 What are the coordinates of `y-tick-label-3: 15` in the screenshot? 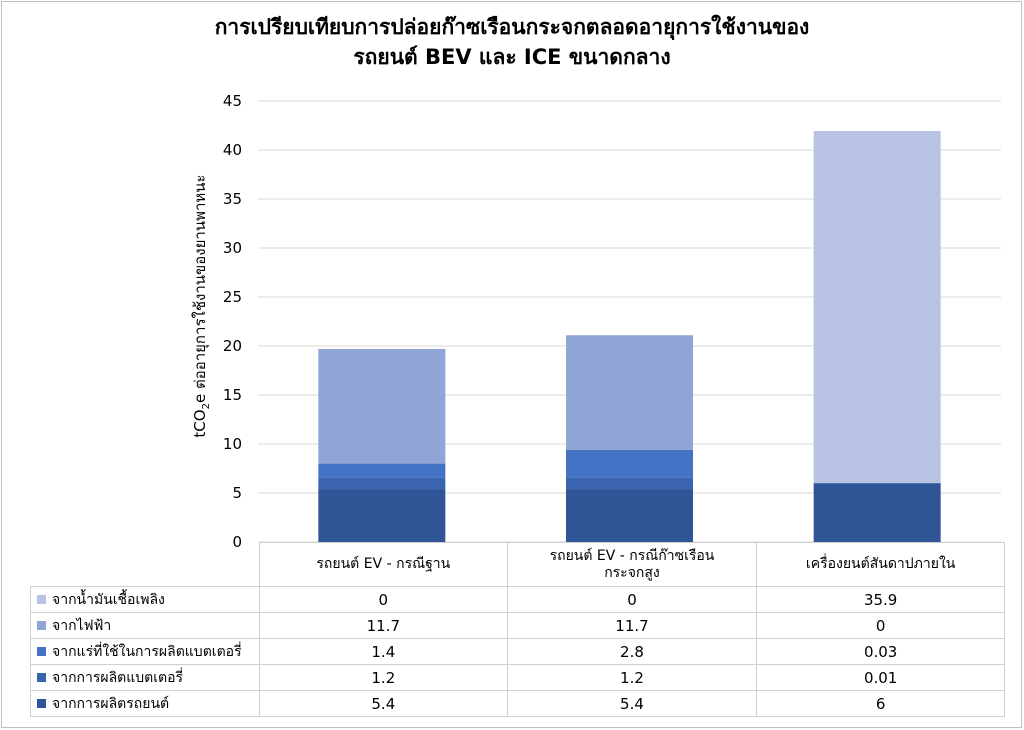 It's located at (232, 395).